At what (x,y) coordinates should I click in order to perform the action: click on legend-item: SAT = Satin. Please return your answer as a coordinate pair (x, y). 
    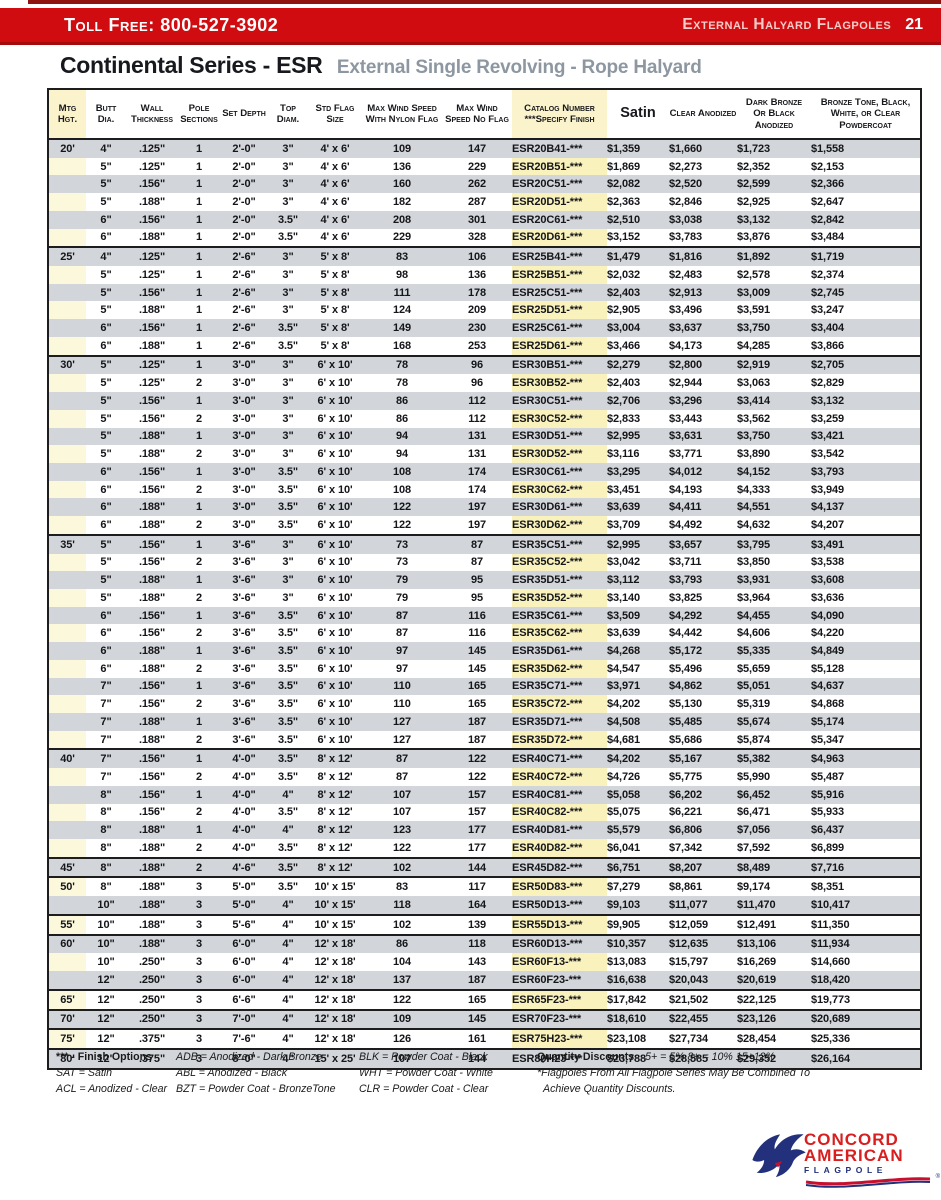
    Looking at the image, I should click on (84, 1072).